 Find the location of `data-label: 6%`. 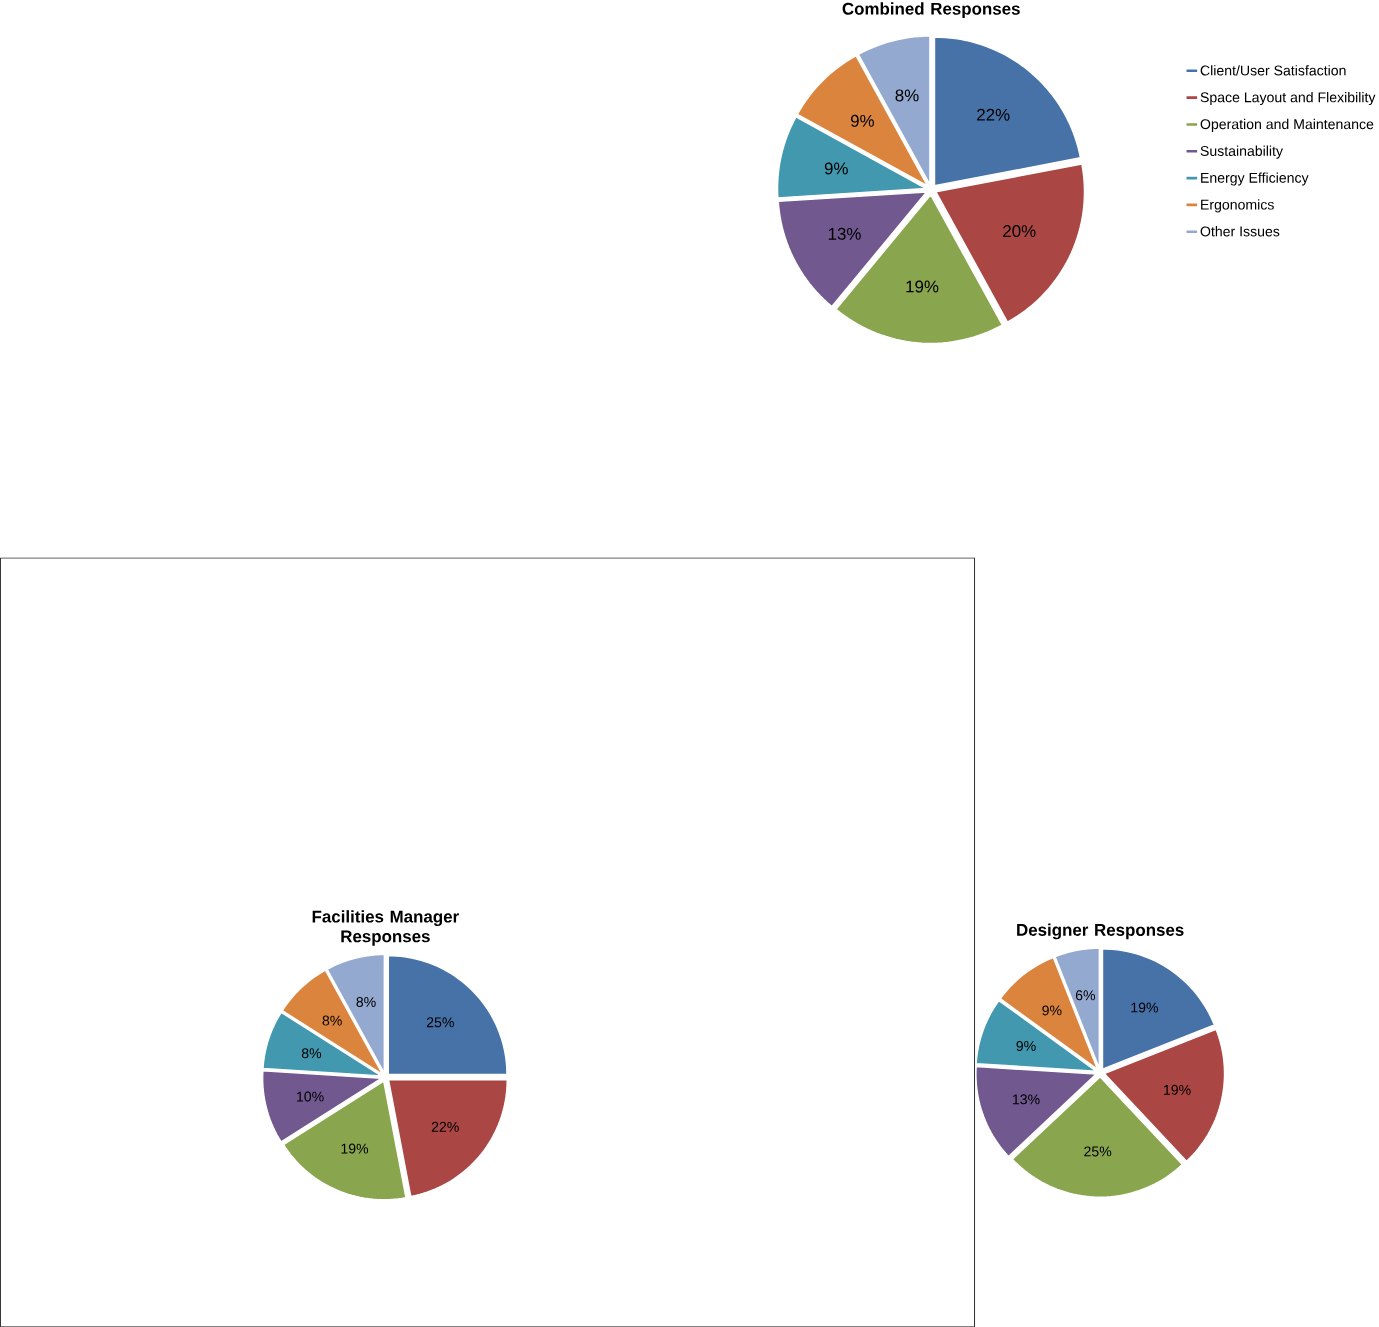

data-label: 6% is located at coordinates (1085, 995).